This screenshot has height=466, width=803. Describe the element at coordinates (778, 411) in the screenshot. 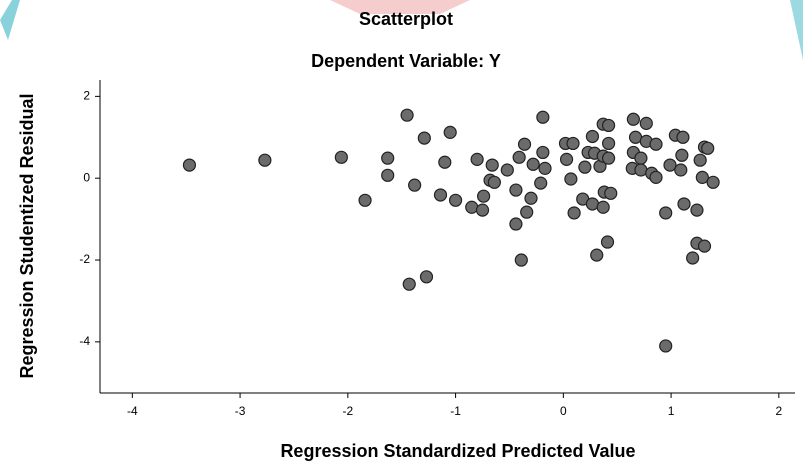

I see `x-tick-label: 2` at that location.